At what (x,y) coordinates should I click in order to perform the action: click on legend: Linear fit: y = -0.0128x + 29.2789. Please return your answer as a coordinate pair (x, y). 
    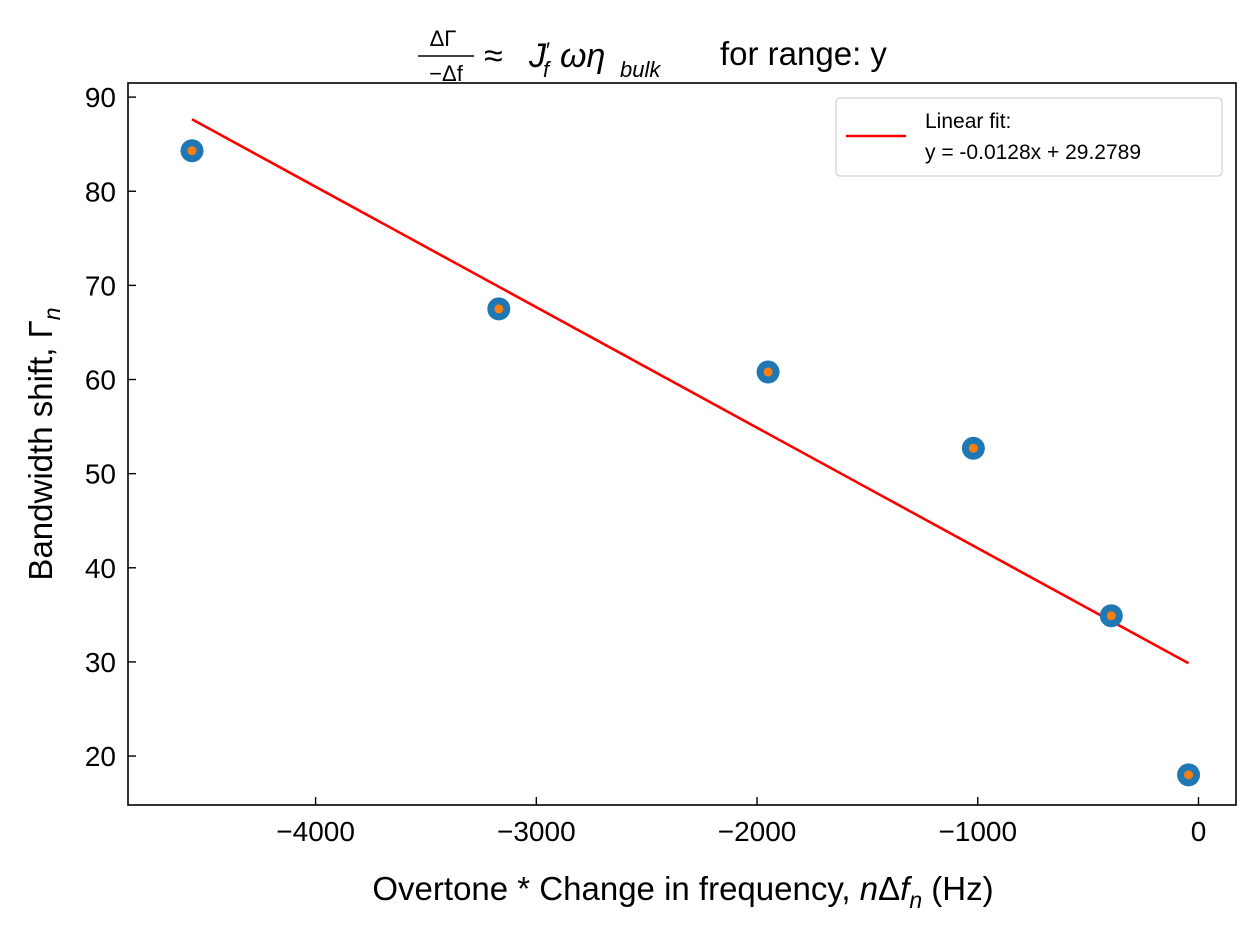
    Looking at the image, I should click on (1029, 137).